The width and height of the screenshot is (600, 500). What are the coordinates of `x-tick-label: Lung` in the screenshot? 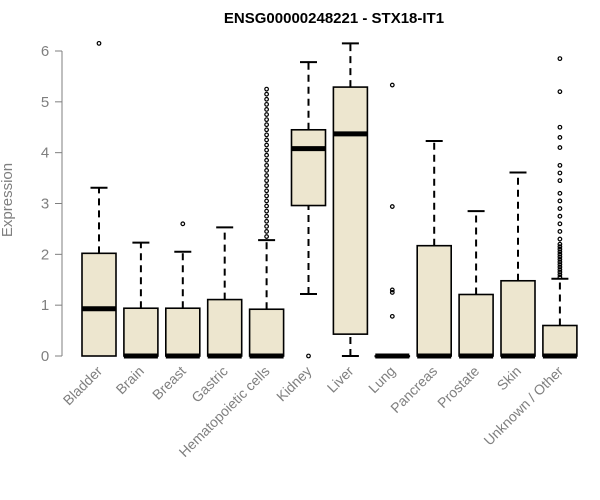 It's located at (381, 379).